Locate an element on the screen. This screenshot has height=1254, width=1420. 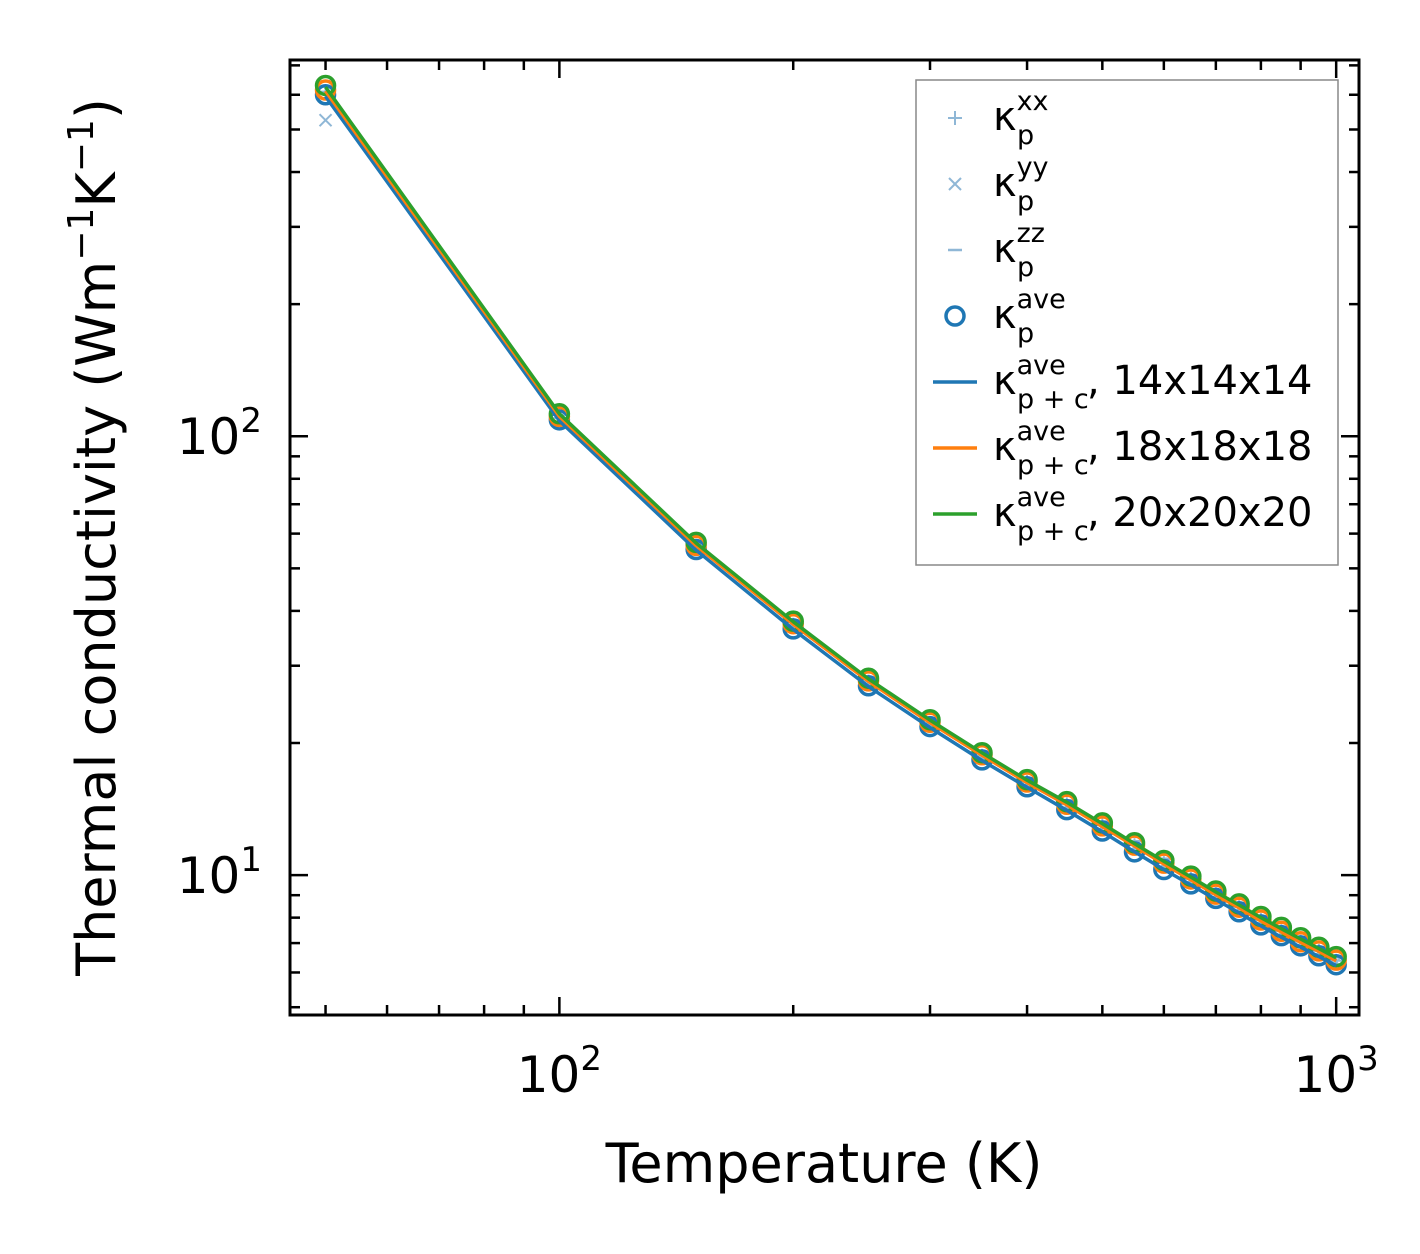
y-tick-label: 10¹ is located at coordinates (219, 872).